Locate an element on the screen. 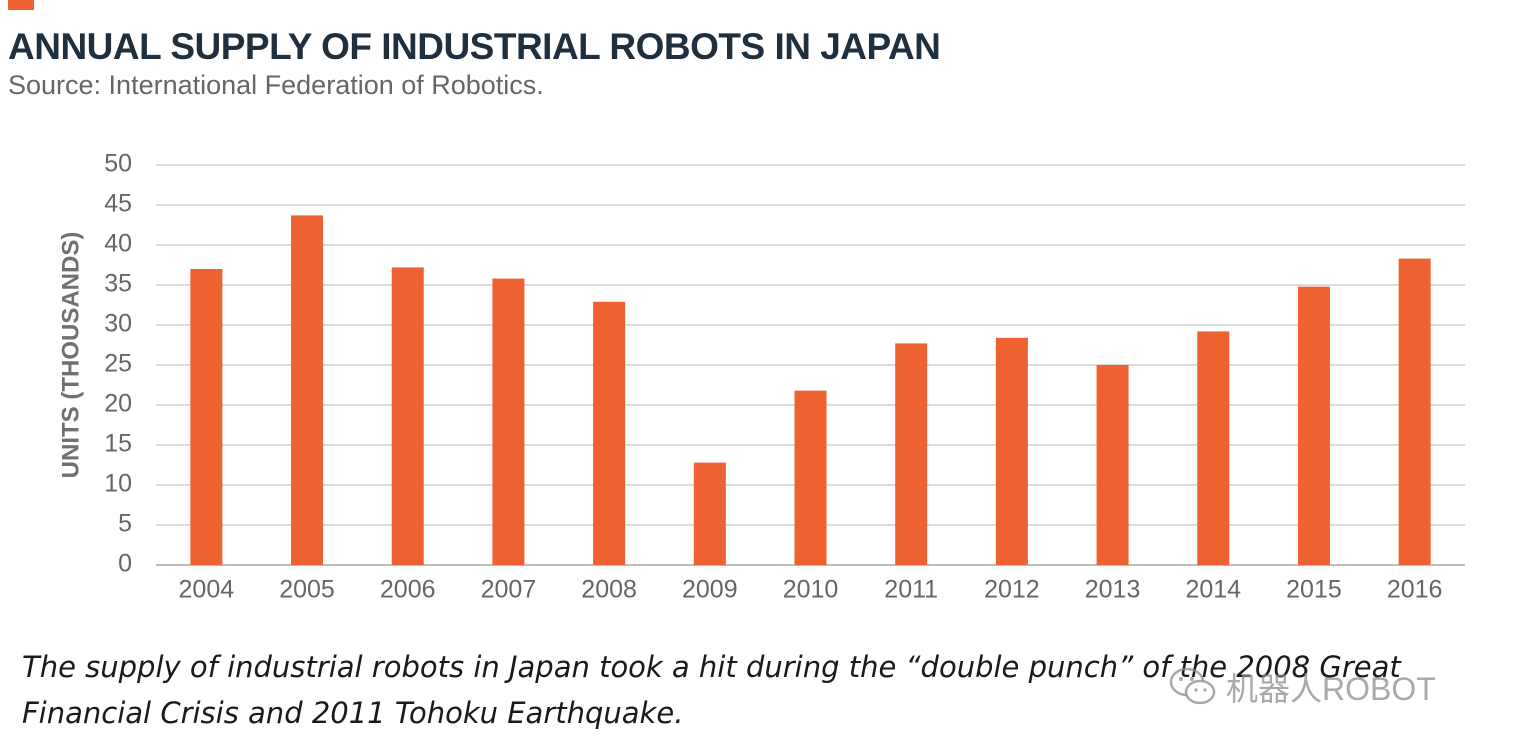  y-tick-label: 35 is located at coordinates (118, 284).